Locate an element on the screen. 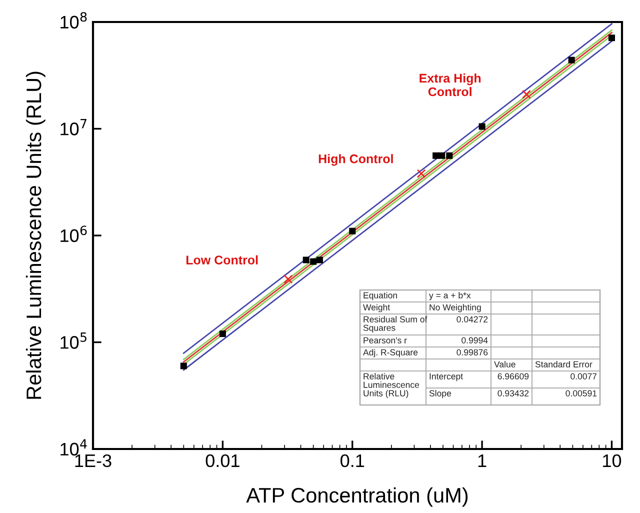 The width and height of the screenshot is (640, 513). y-tick-label: 10$^{8}$ is located at coordinates (73, 20).